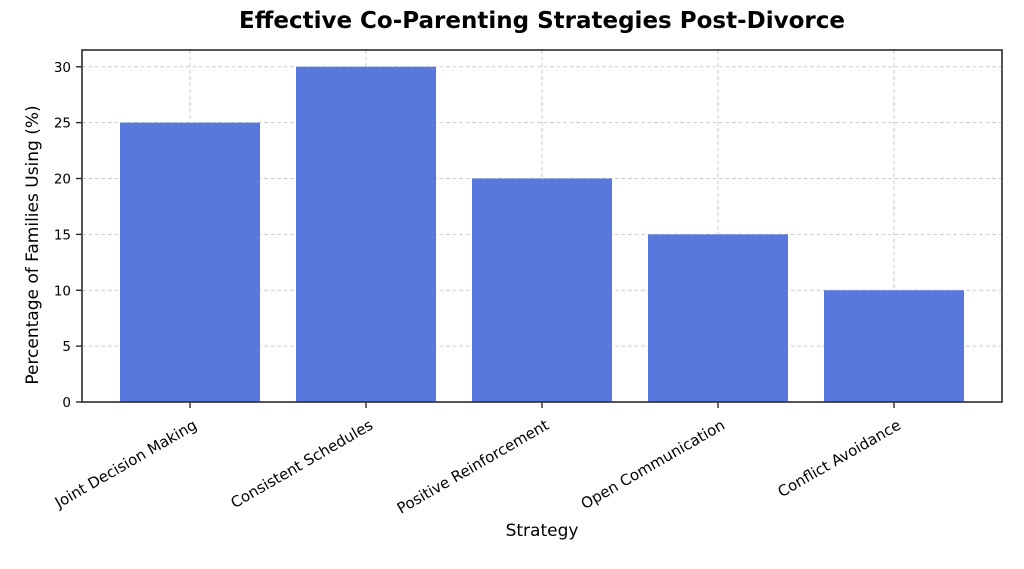 The image size is (1024, 569). What do you see at coordinates (839, 458) in the screenshot?
I see `x-tick-label: Conflict Avoidance` at bounding box center [839, 458].